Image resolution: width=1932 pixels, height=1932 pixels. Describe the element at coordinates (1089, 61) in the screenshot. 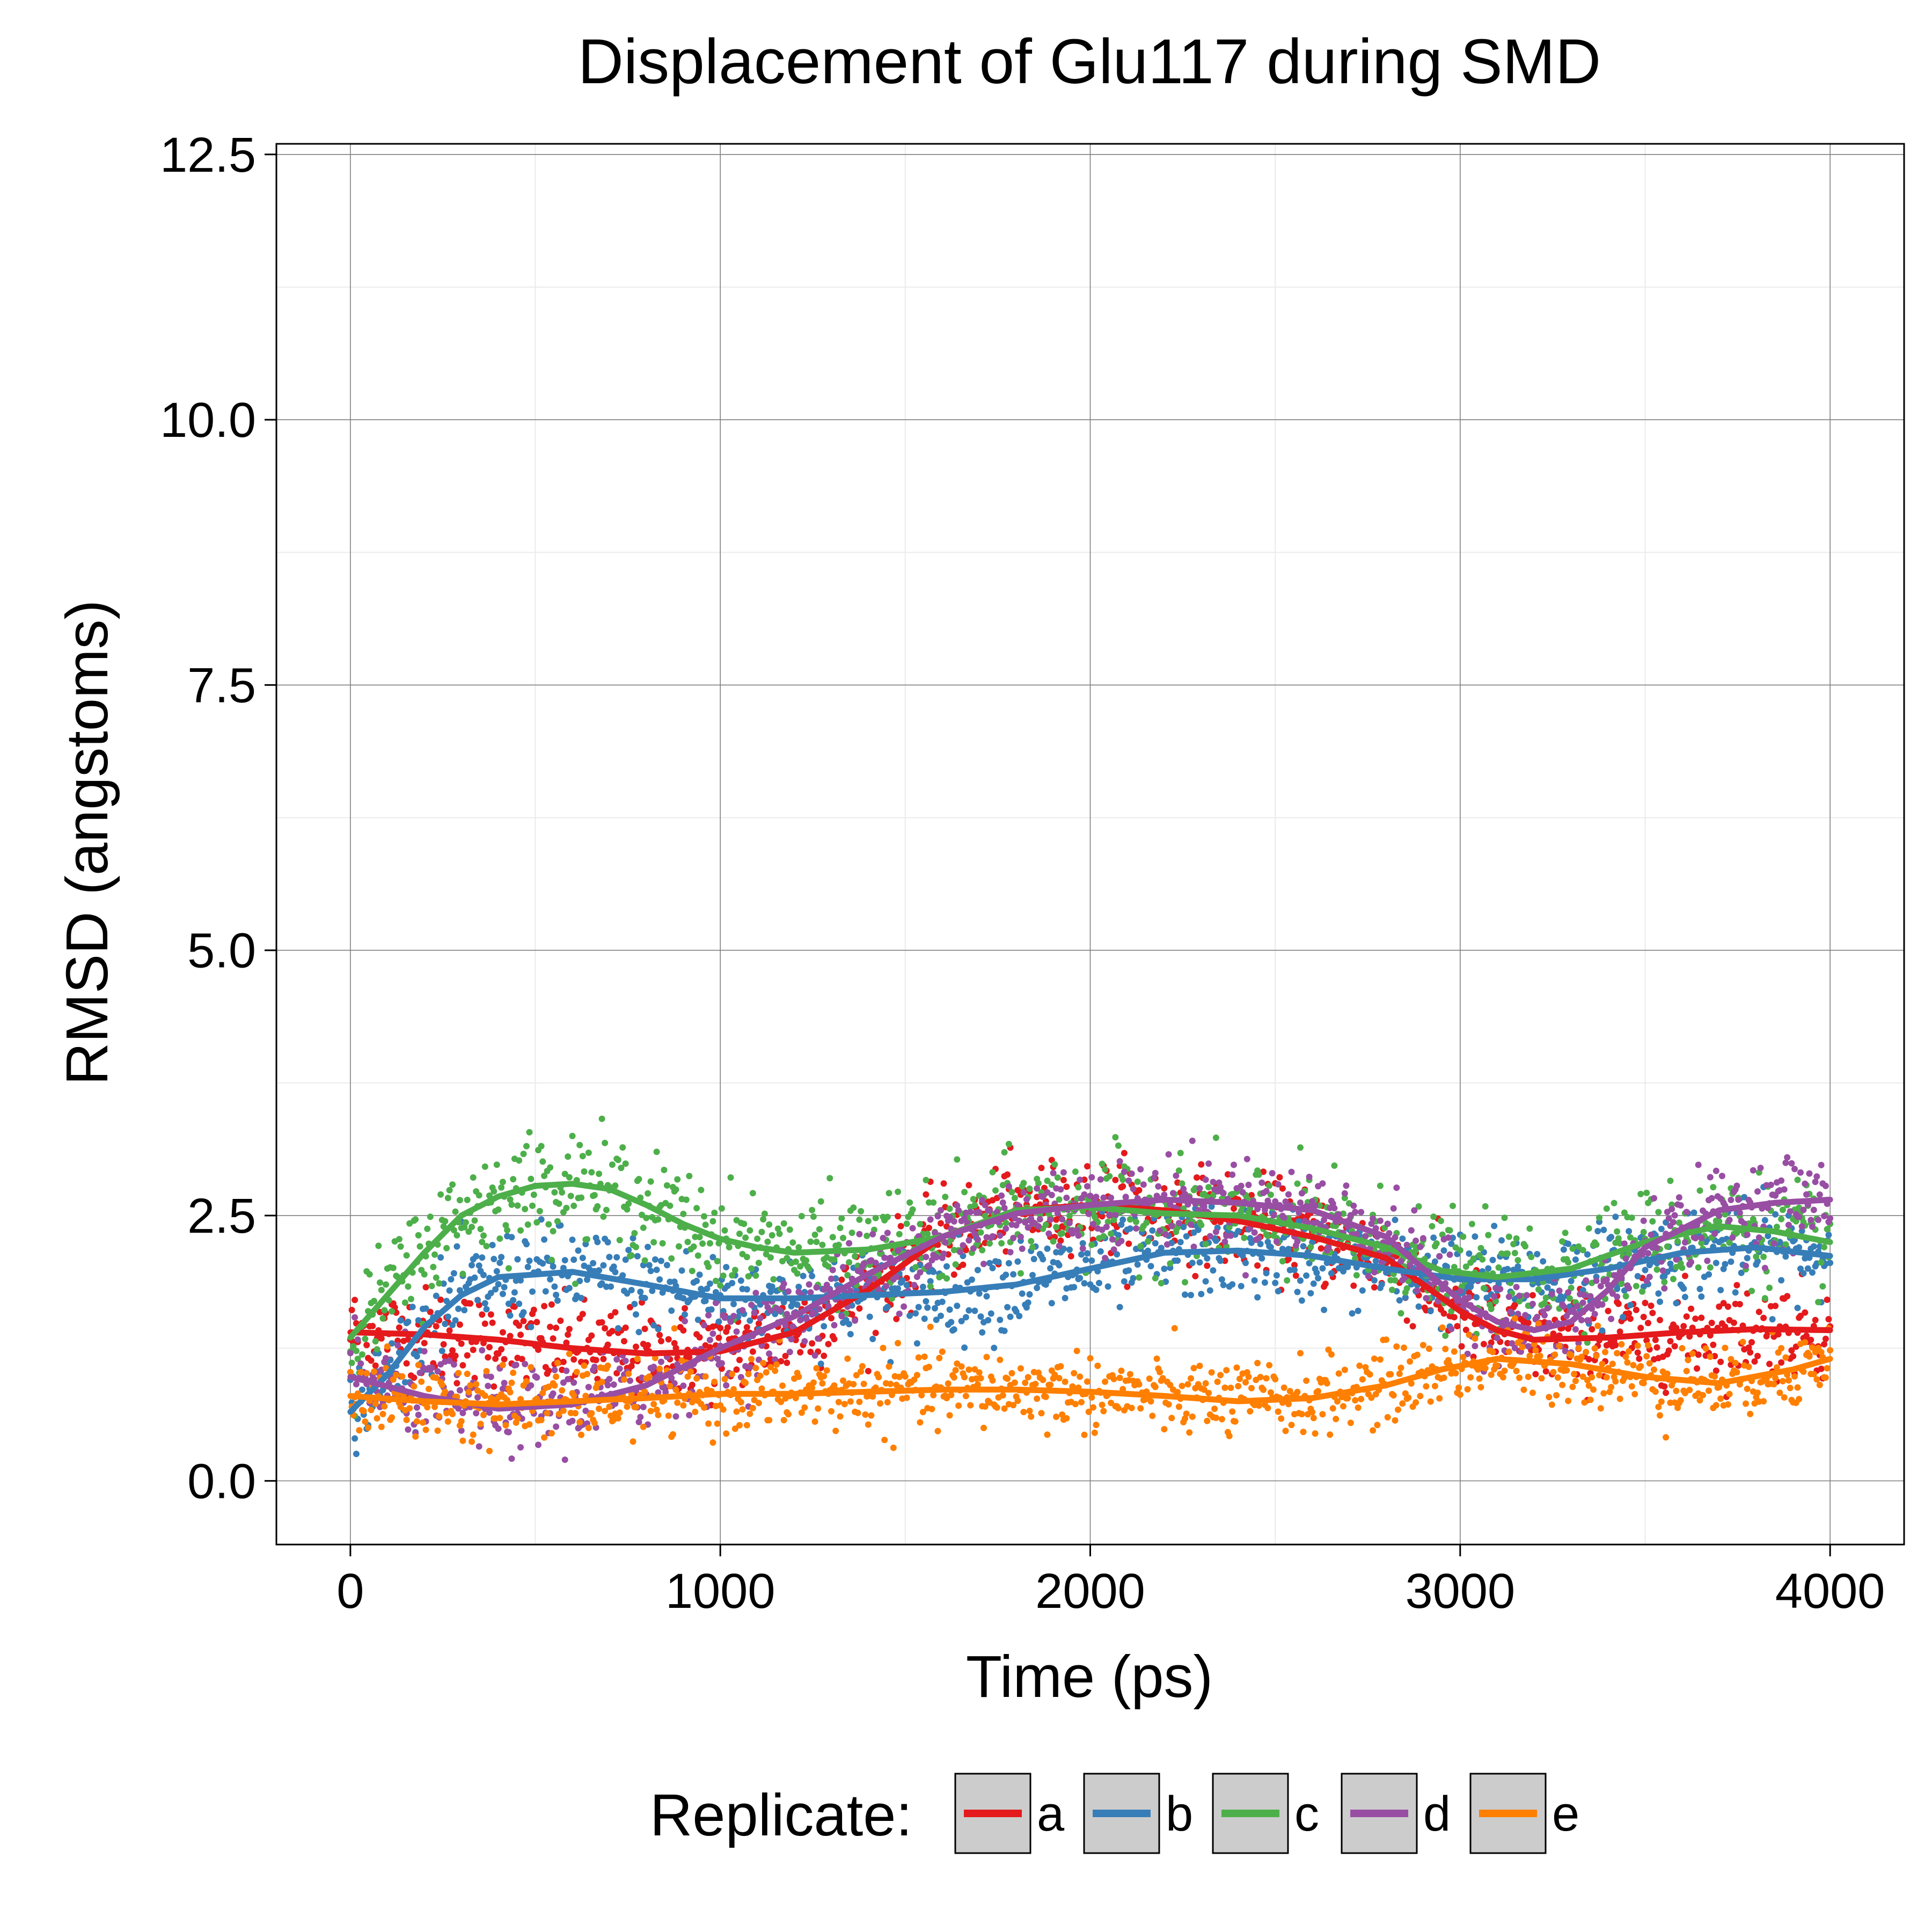

I see `chart-title: Displacement of Glu117 during SMD` at that location.